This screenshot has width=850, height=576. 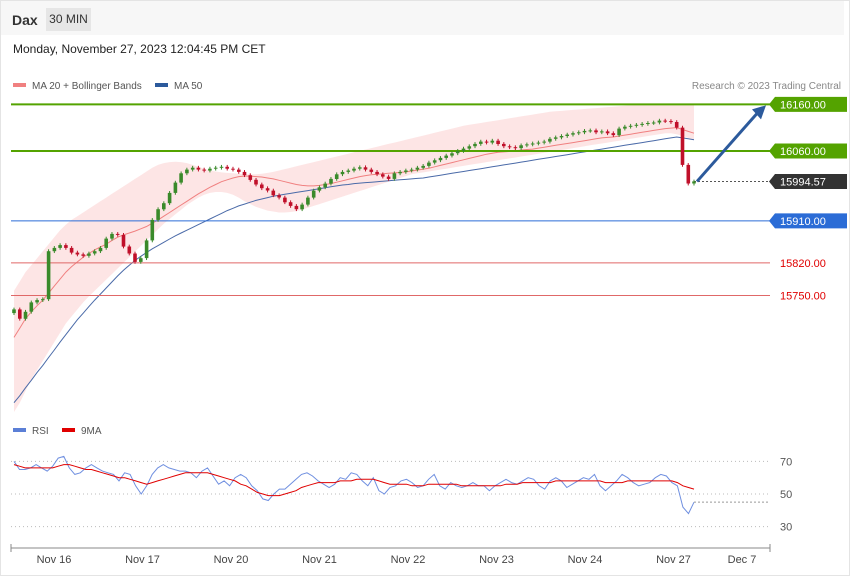 What do you see at coordinates (408, 560) in the screenshot?
I see `x-tick-label: Nov 22` at bounding box center [408, 560].